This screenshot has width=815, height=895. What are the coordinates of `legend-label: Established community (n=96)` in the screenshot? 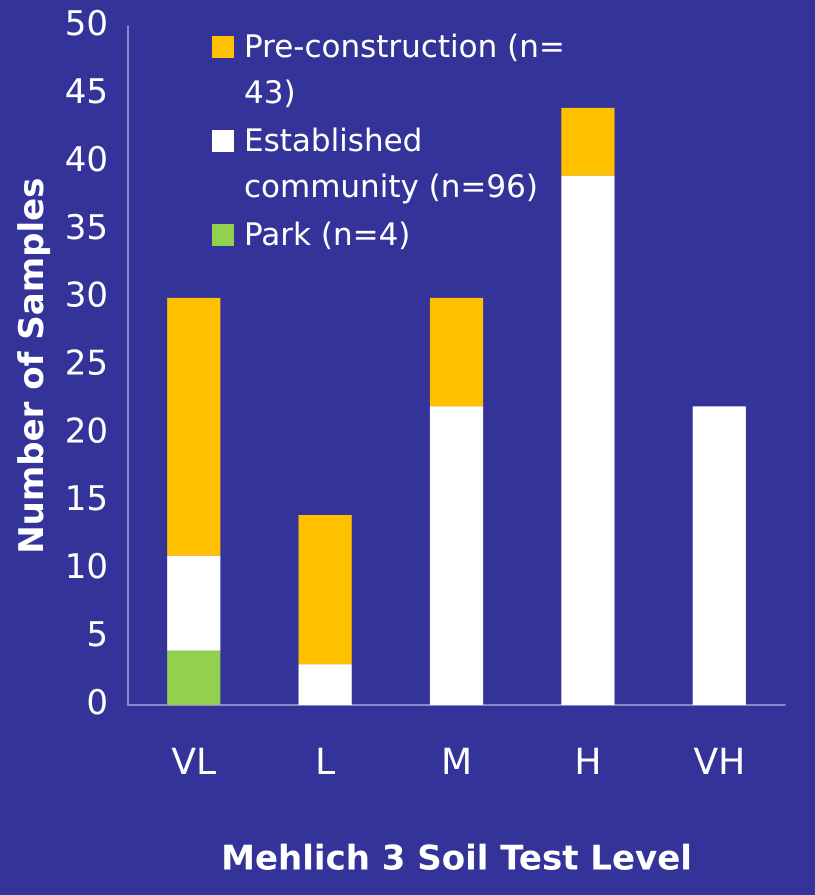 It's located at (391, 164).